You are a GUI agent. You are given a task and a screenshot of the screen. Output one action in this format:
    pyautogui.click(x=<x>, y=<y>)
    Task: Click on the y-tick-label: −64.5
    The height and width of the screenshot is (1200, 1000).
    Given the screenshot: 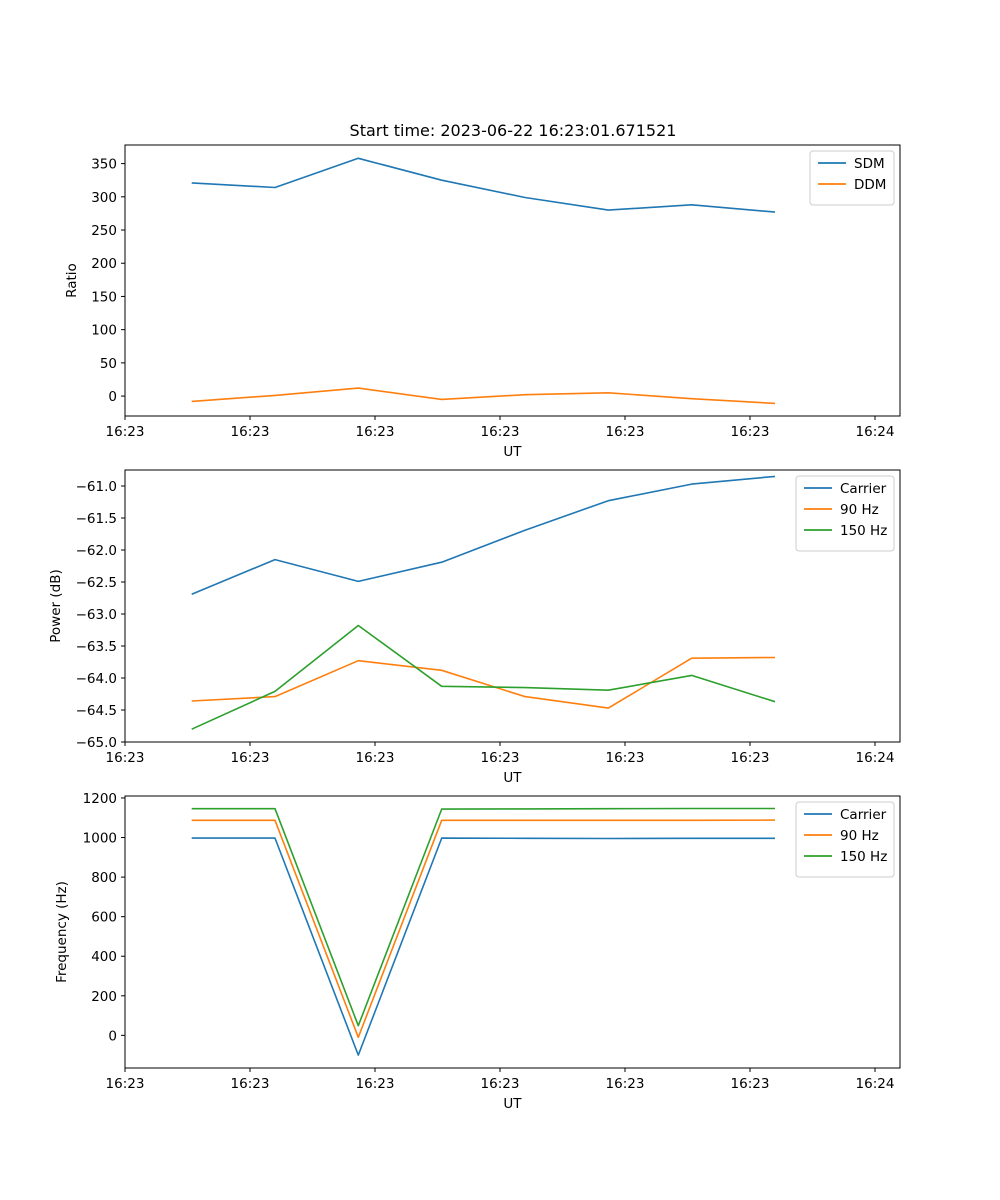 What is the action you would take?
    pyautogui.click(x=96, y=711)
    